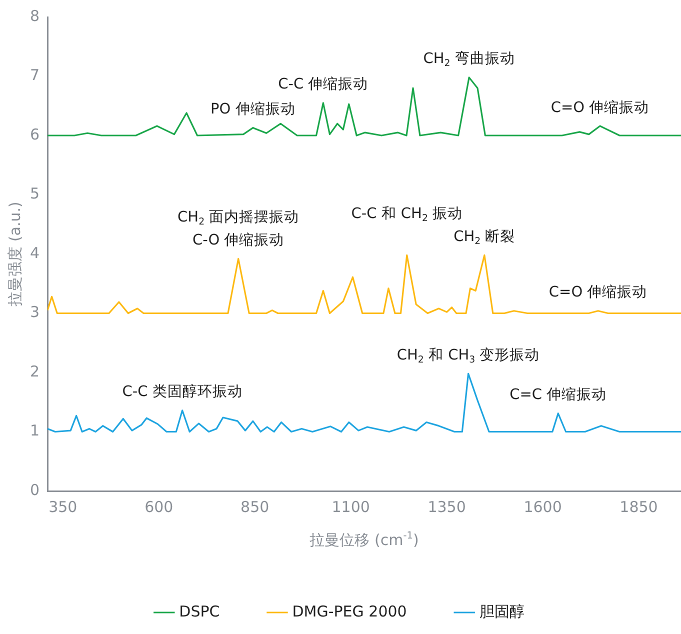 This screenshot has height=634, width=681. Describe the element at coordinates (639, 507) in the screenshot. I see `x-tick-label: 1850` at that location.